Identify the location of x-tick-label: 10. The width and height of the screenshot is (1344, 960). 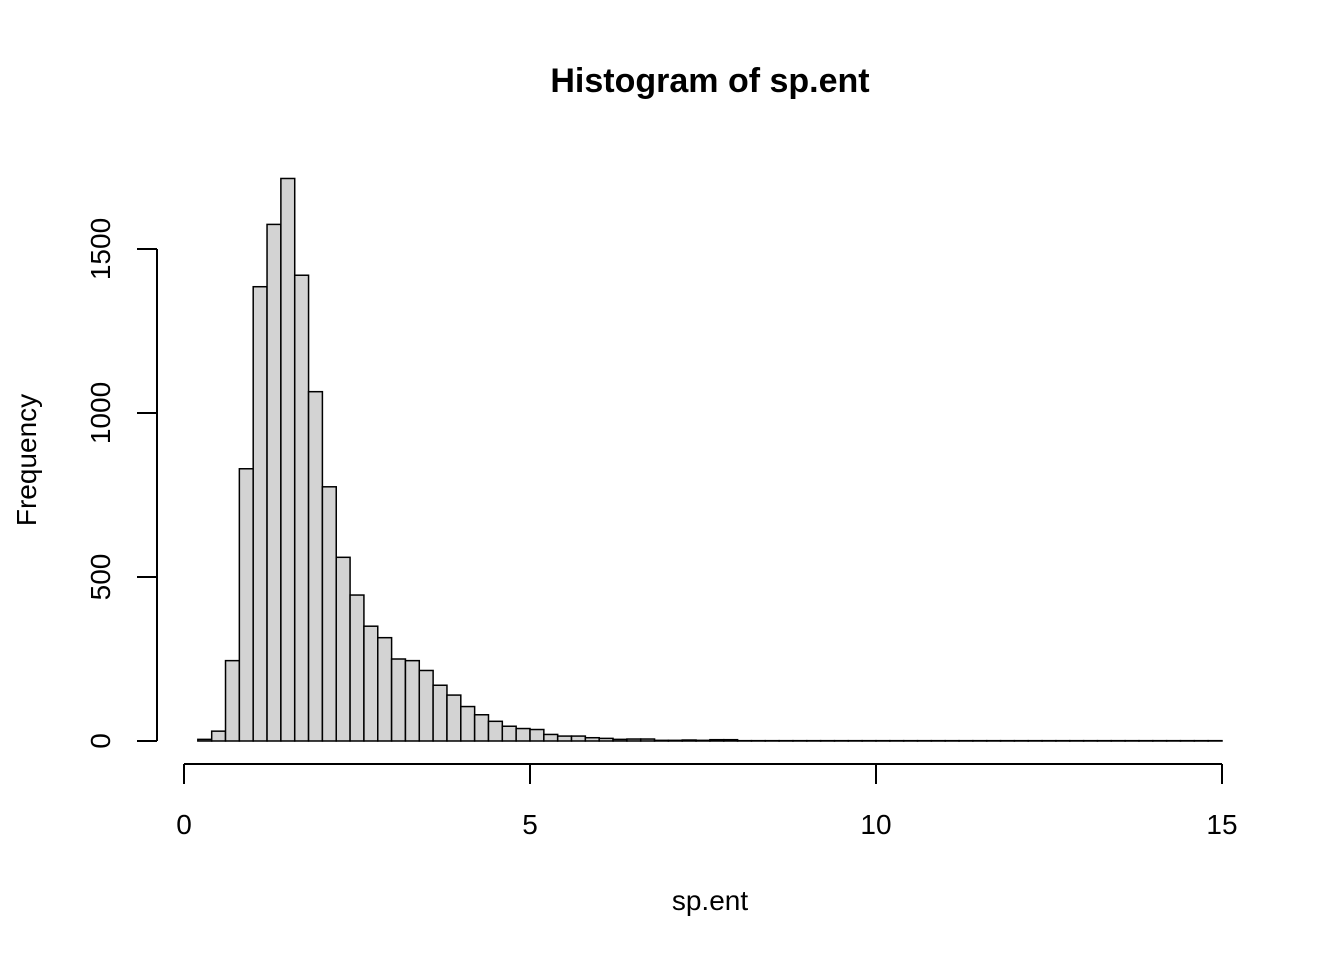
(875, 824).